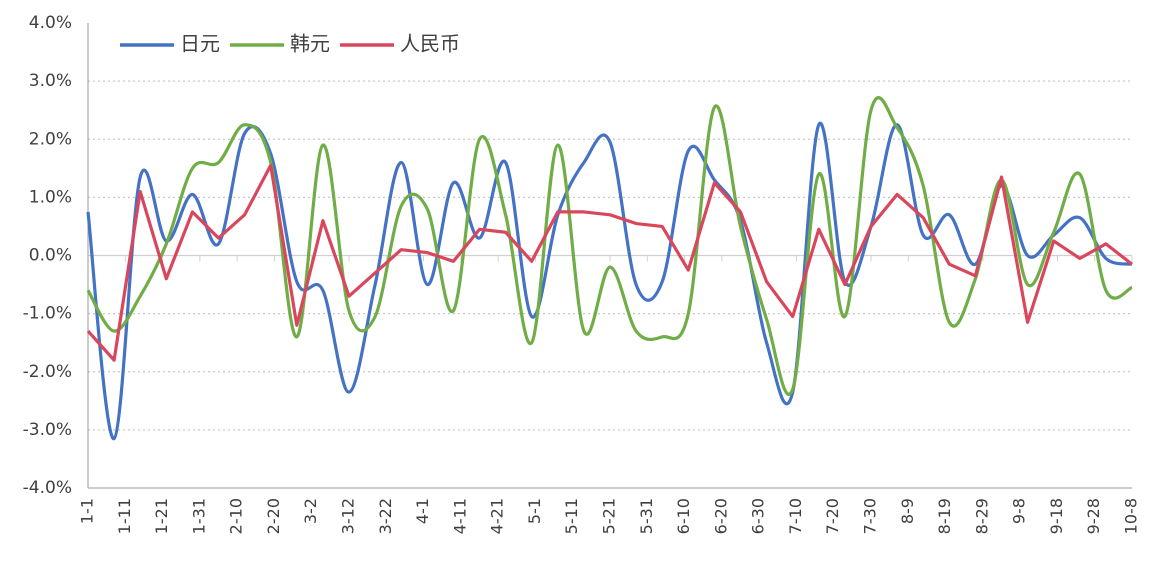 This screenshot has height=565, width=1165. I want to click on x-tick-label: 6-10, so click(683, 516).